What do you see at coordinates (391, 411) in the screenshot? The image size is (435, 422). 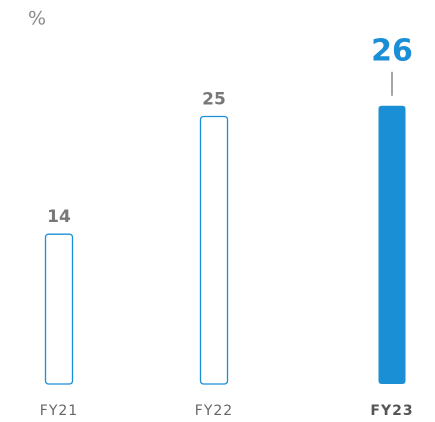 I see `x-tick-label: FY23` at bounding box center [391, 411].